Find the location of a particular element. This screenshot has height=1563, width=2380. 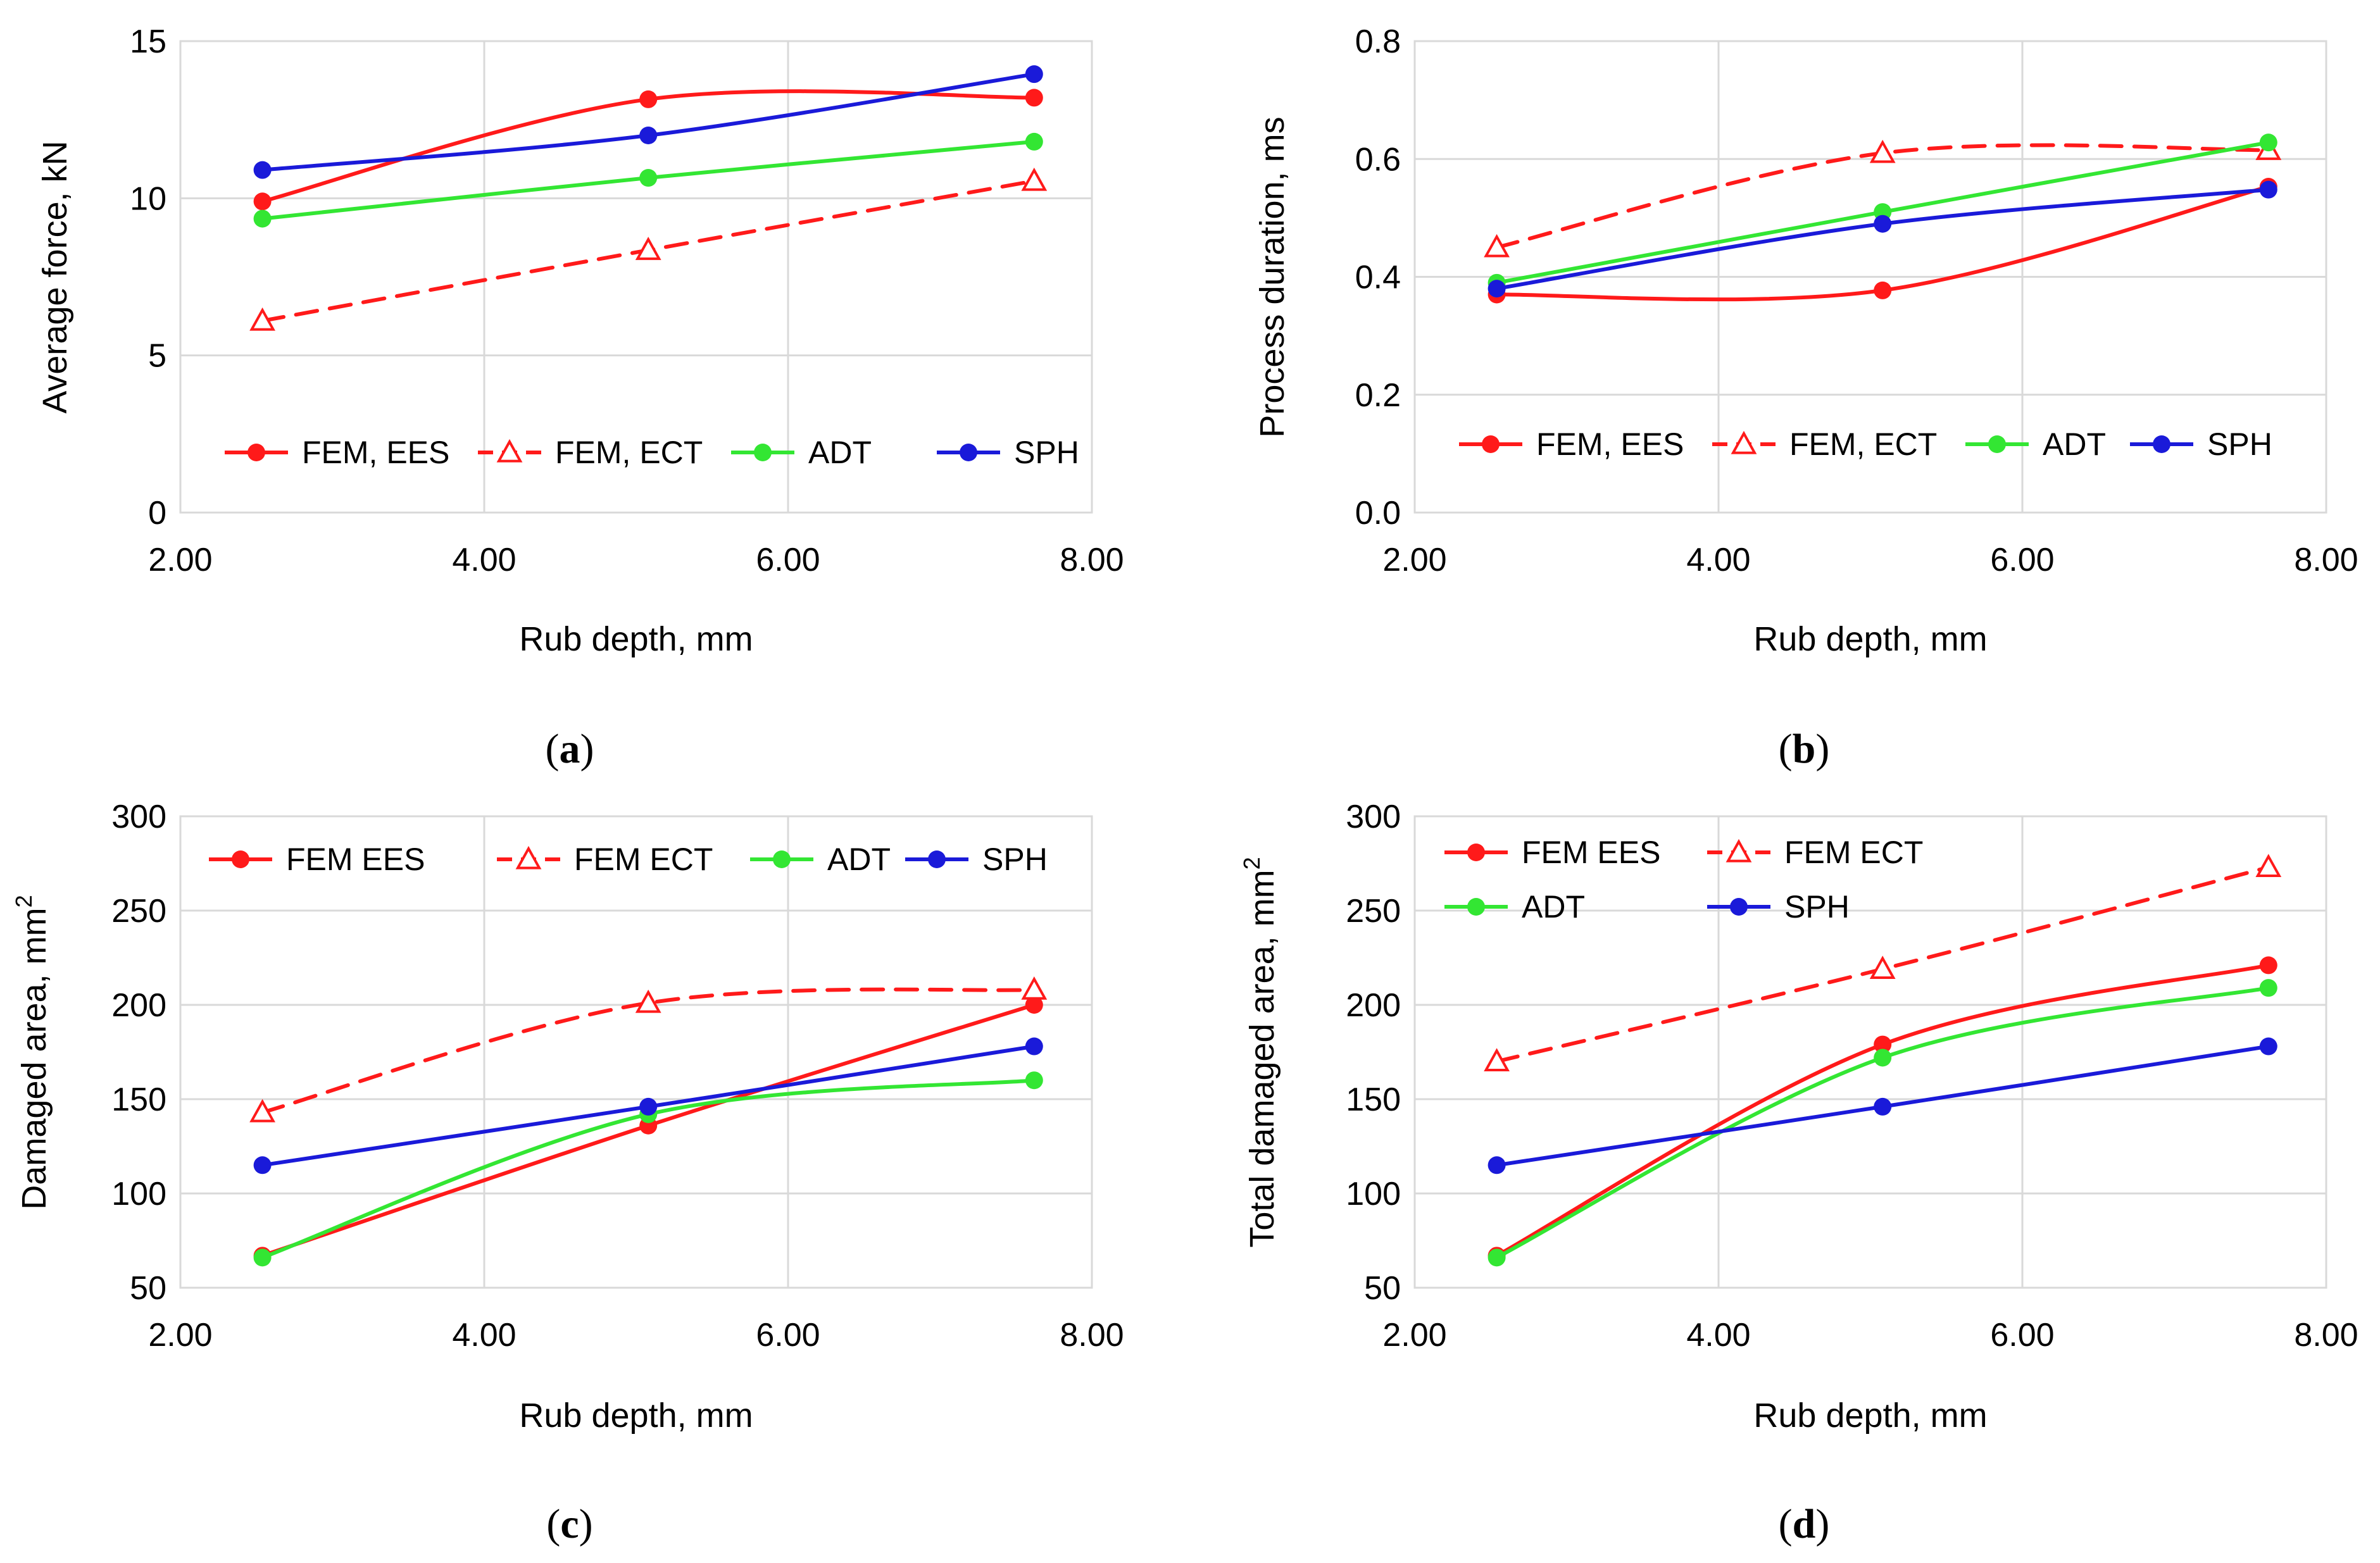

series-fem-ect is located at coordinates (648, 249).